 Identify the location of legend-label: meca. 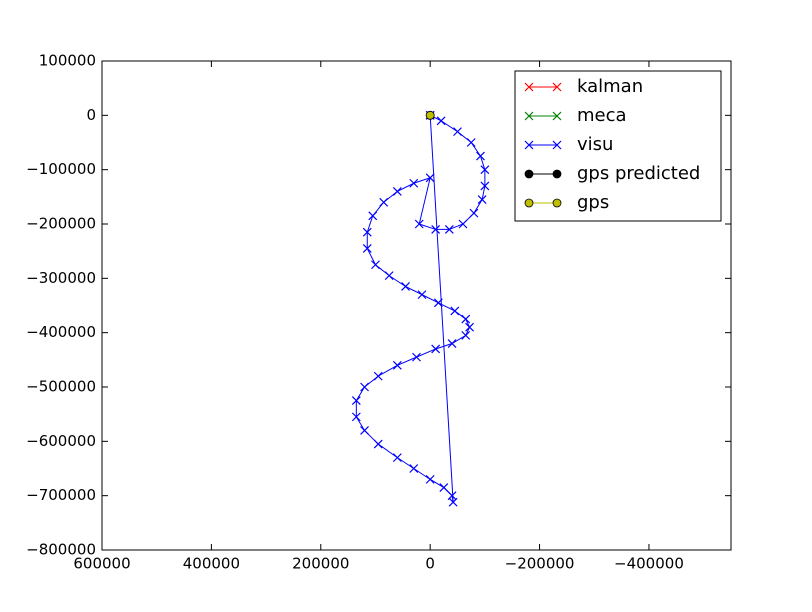
(602, 115).